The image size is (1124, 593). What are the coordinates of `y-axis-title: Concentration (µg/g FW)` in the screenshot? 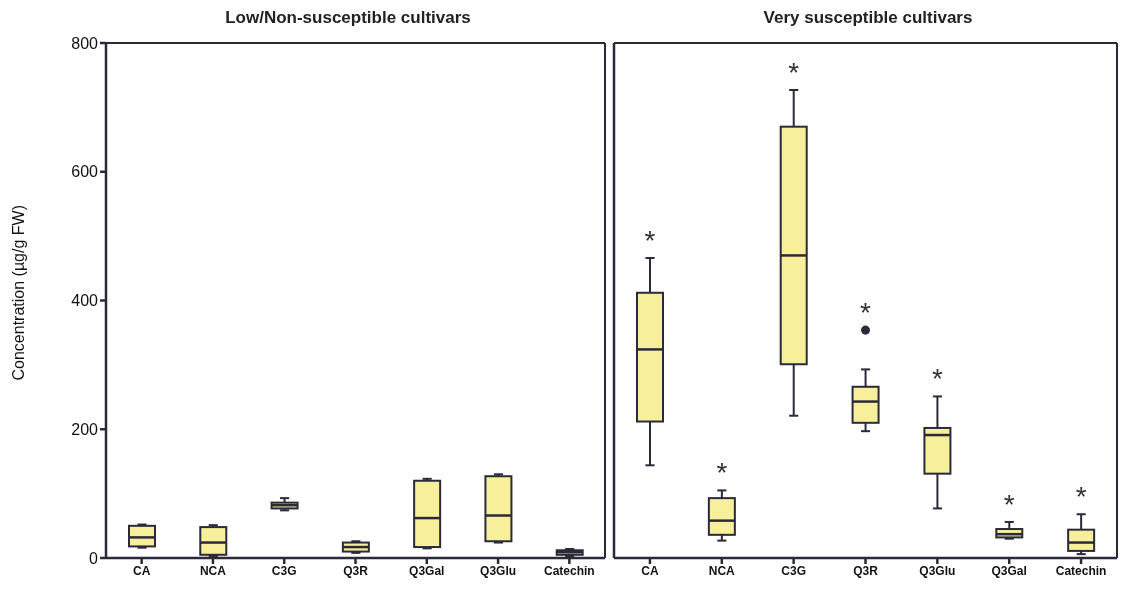 It's located at (18, 293).